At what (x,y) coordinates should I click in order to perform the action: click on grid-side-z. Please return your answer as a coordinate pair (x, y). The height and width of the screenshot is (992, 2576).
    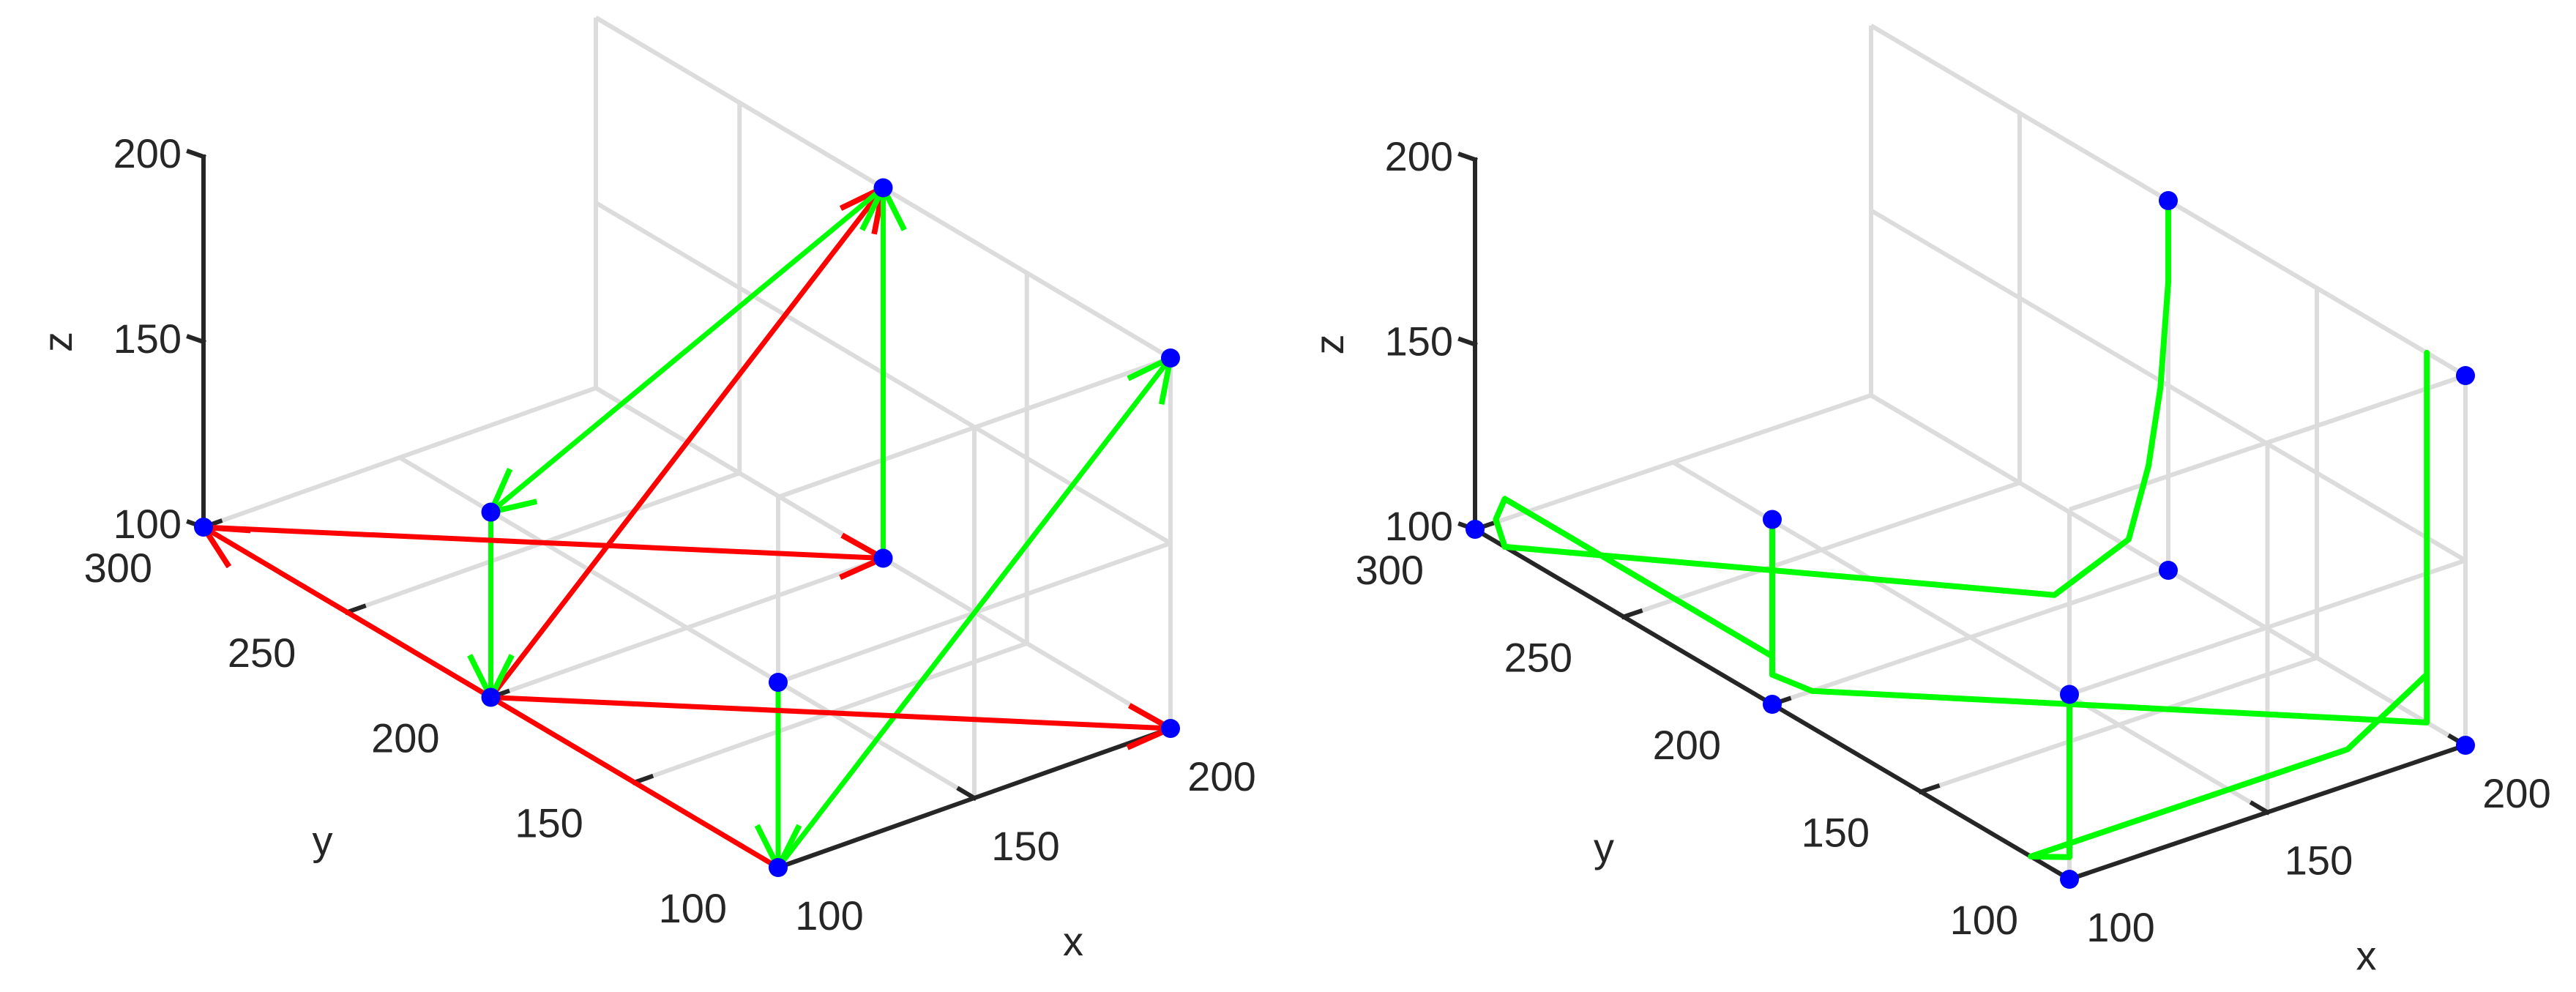
    Looking at the image, I should click on (2168, 385).